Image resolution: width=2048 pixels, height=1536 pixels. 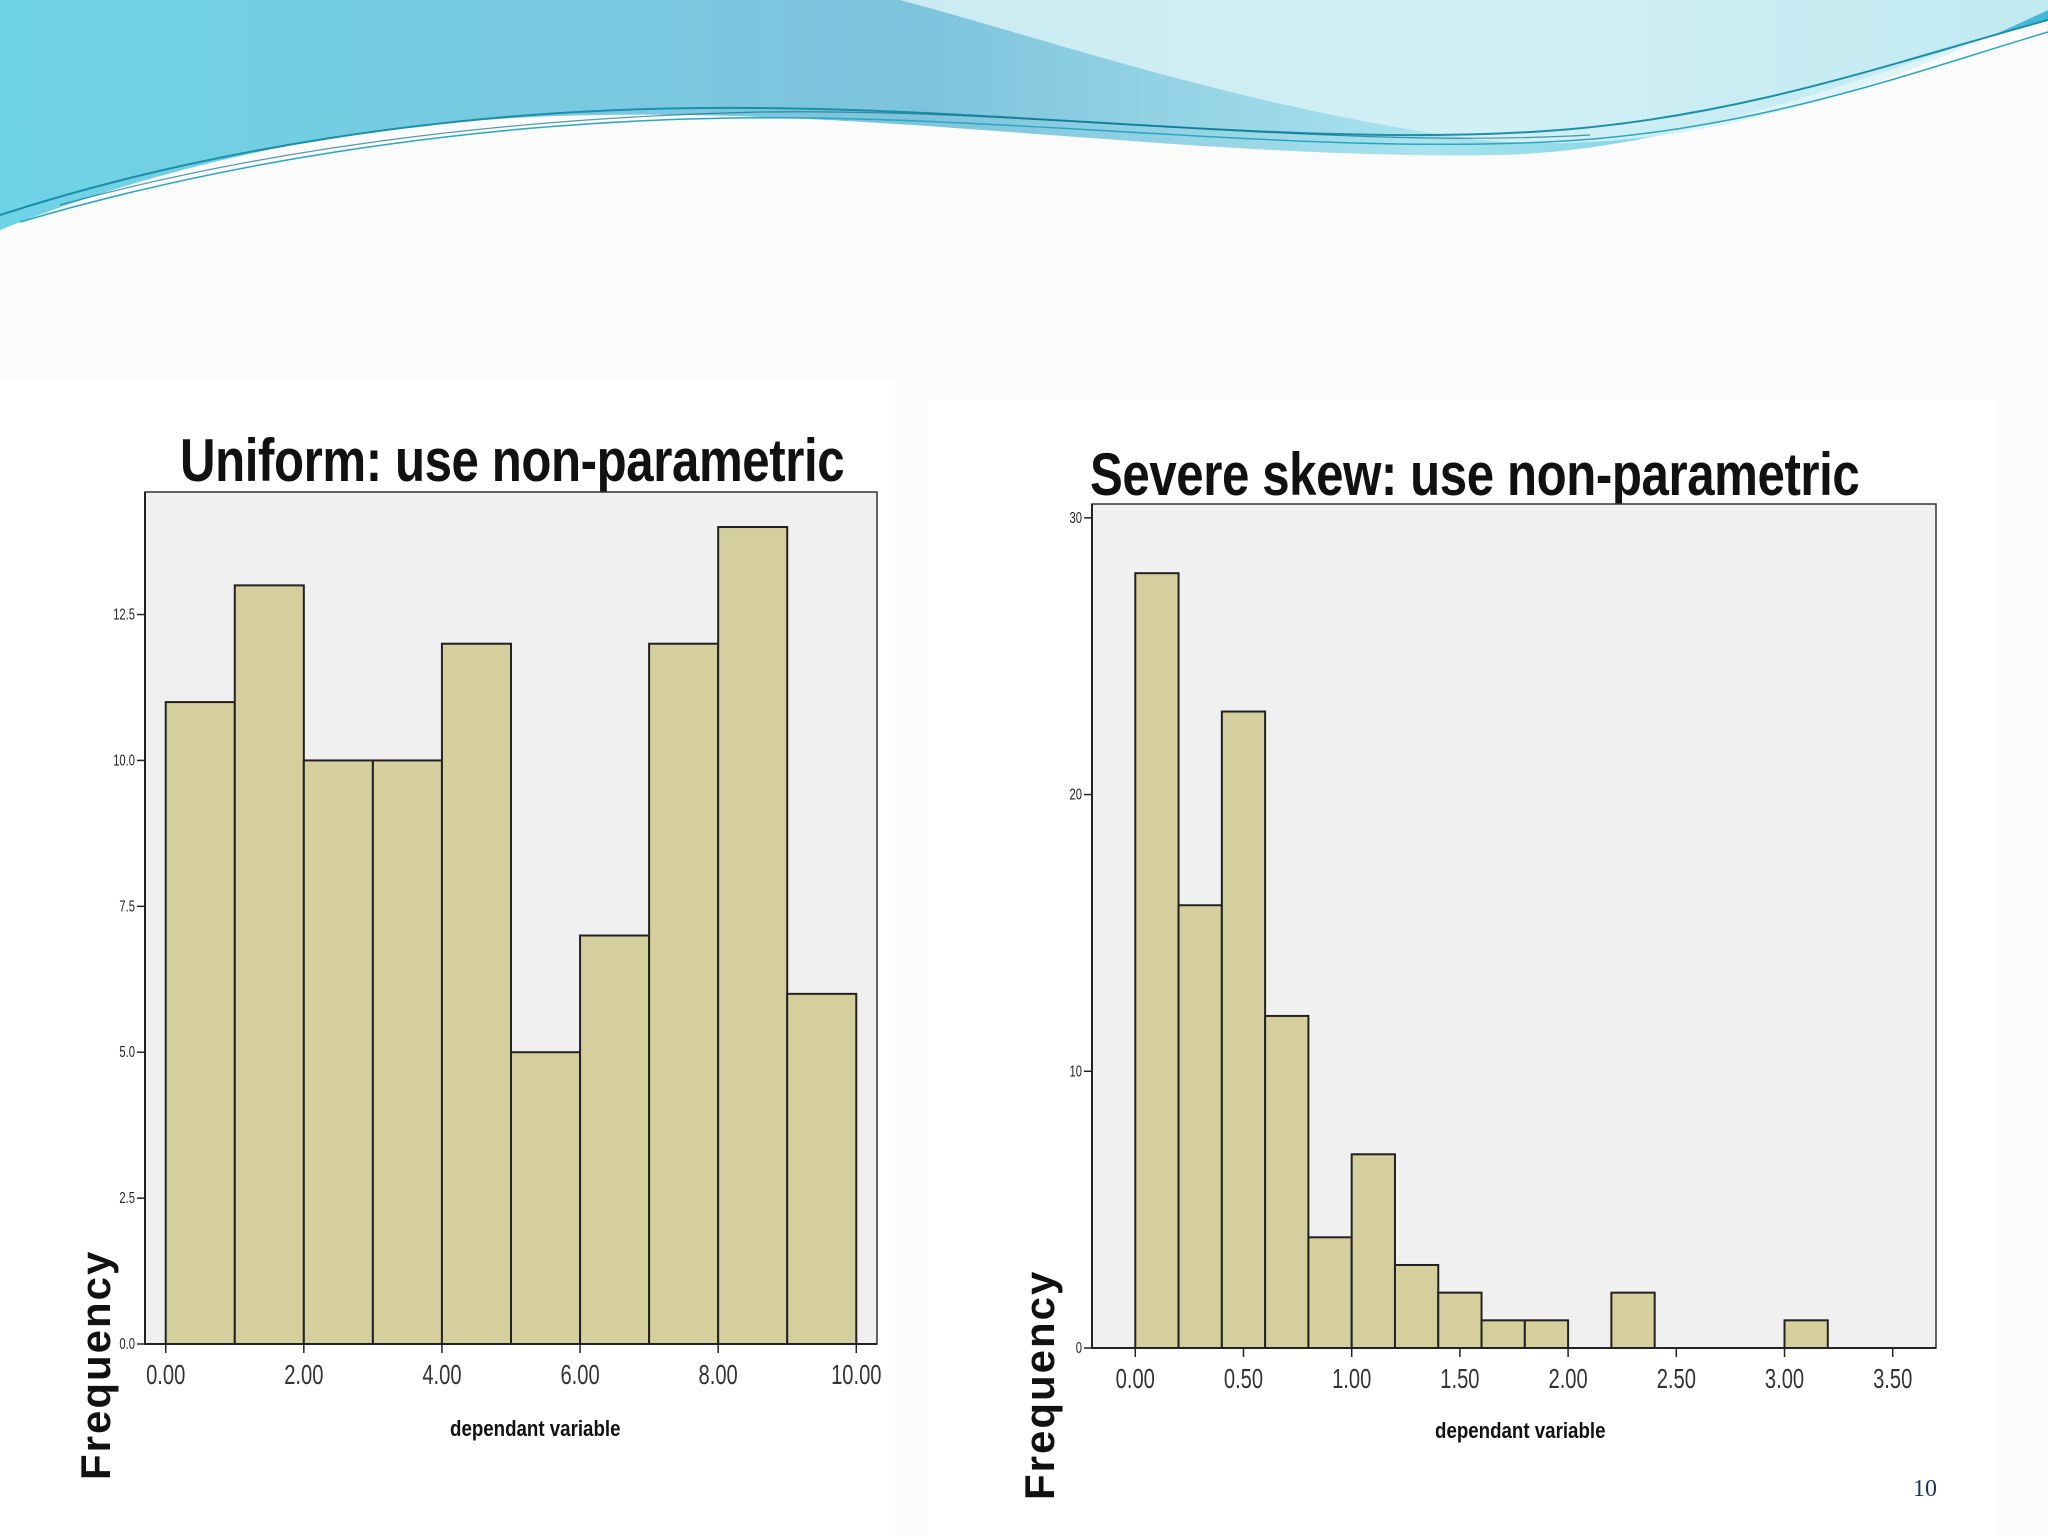 What do you see at coordinates (127, 905) in the screenshot?
I see `y-tick-label: 7.5` at bounding box center [127, 905].